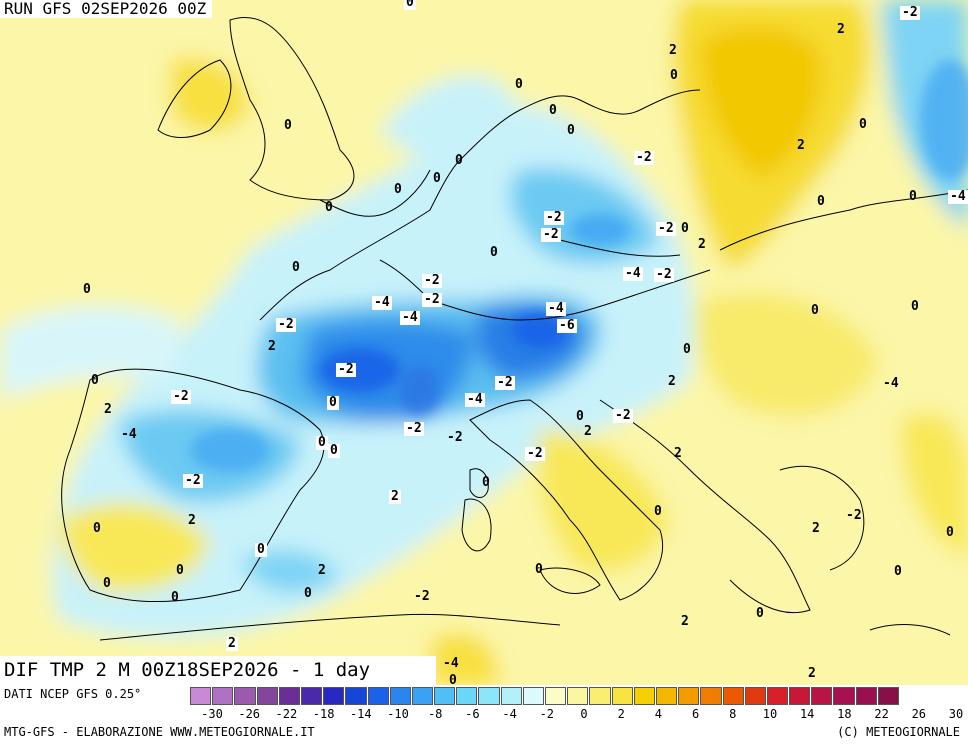 This screenshot has height=745, width=968. Describe the element at coordinates (73, 694) in the screenshot. I see `data-source-label: DATI NCEP GFS 0.25°` at that location.